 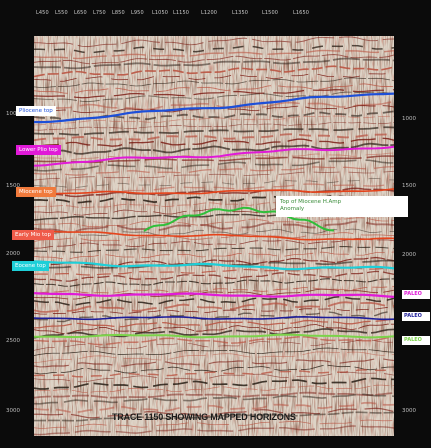 What do you see at coordinates (118, 13) in the screenshot?
I see `trace-label: L850` at bounding box center [118, 13].